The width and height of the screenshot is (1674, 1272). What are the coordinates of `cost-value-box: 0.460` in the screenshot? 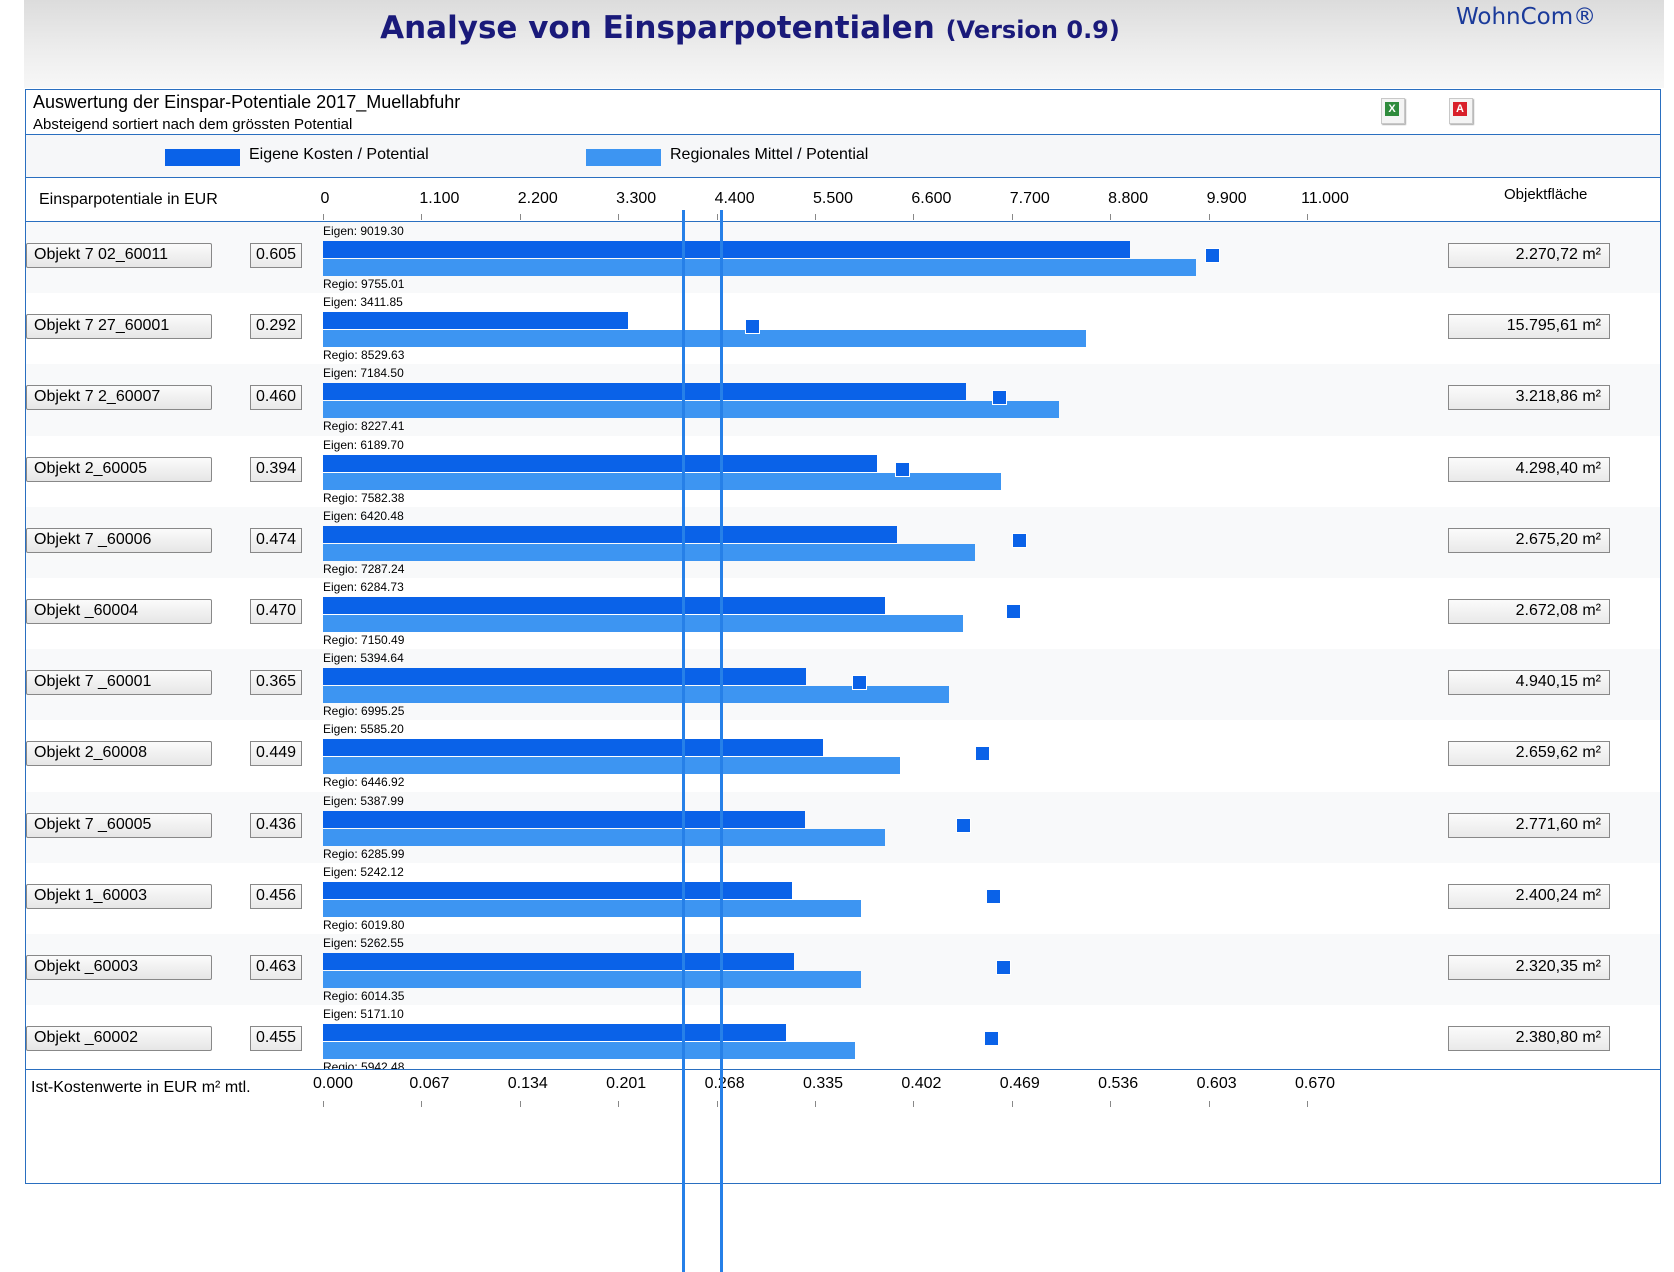 It's located at (276, 398).